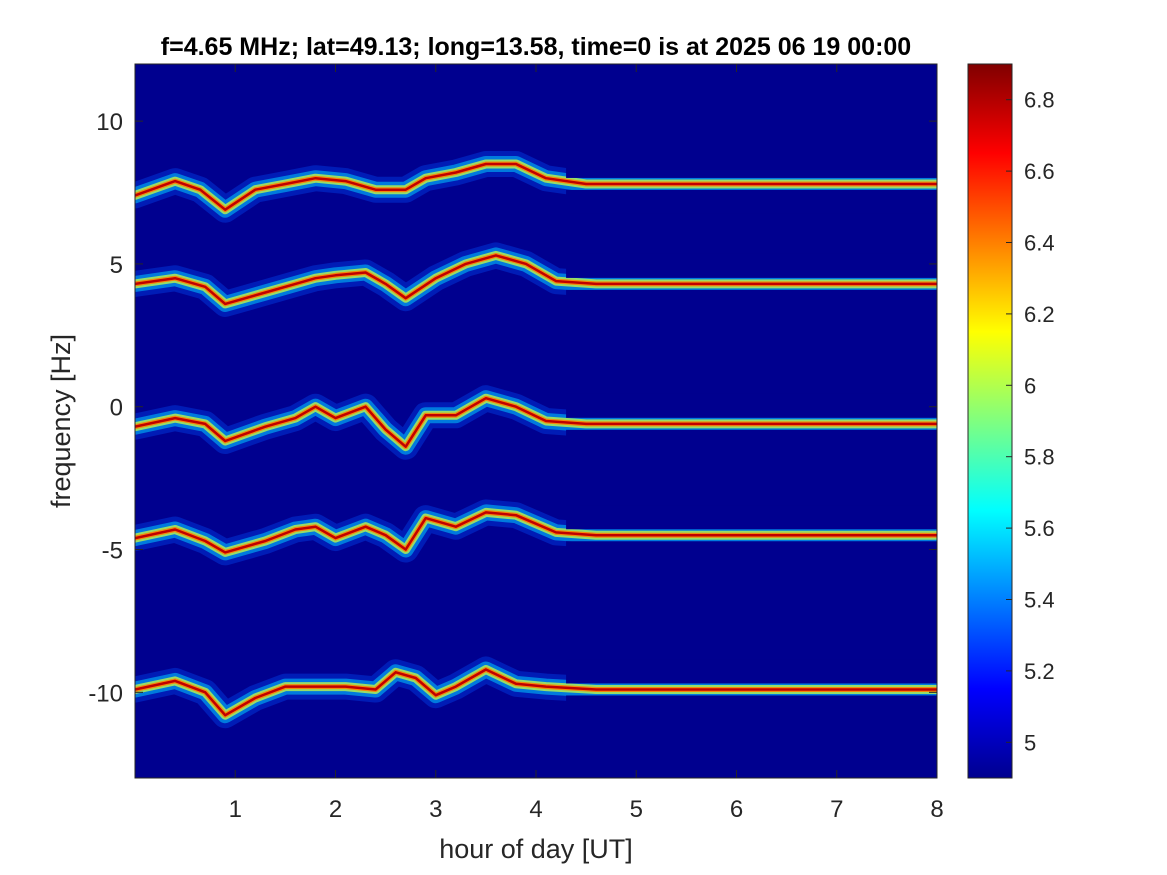 The height and width of the screenshot is (875, 1167). I want to click on y-tick-label: -5, so click(112, 551).